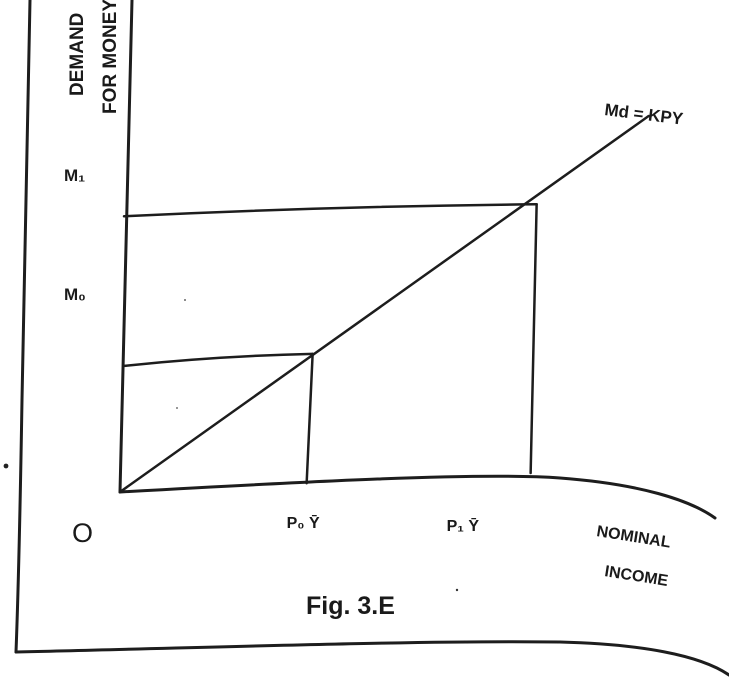 This screenshot has height=691, width=729. Describe the element at coordinates (636, 576) in the screenshot. I see `x-axis-title-line-2: INCOME` at that location.